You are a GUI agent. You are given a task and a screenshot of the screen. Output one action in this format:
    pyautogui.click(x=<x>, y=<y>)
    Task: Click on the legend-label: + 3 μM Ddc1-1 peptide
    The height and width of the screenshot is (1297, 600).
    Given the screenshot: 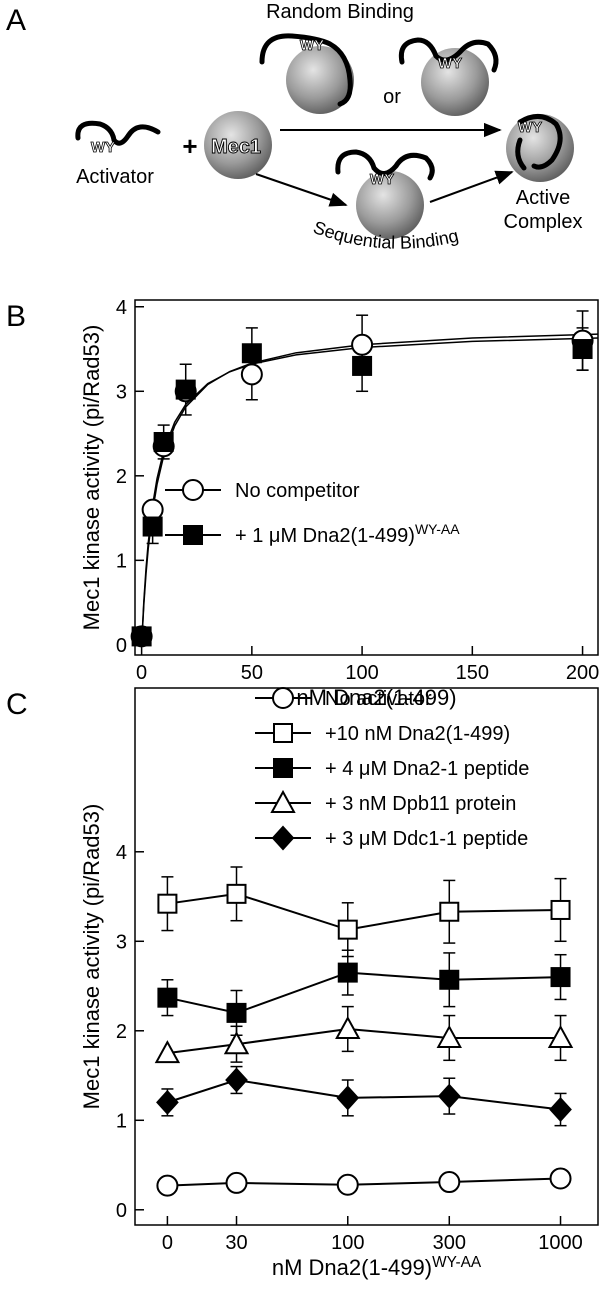 What is the action you would take?
    pyautogui.click(x=426, y=839)
    